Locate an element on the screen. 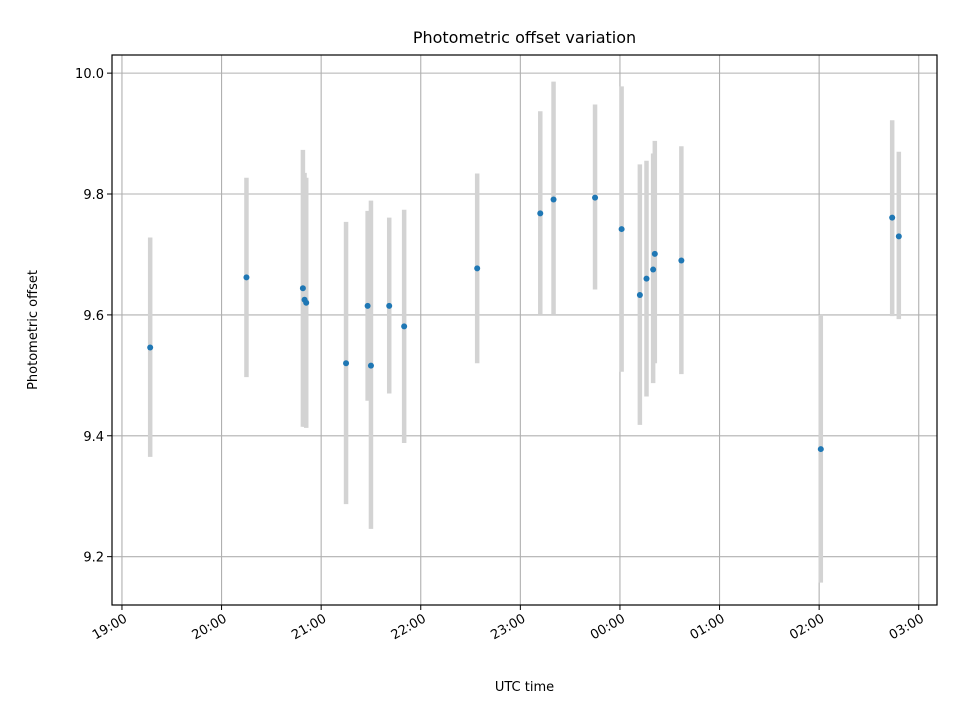 Image resolution: width=960 pixels, height=724 pixels. x-tick-label: 23:00 is located at coordinates (508, 627).